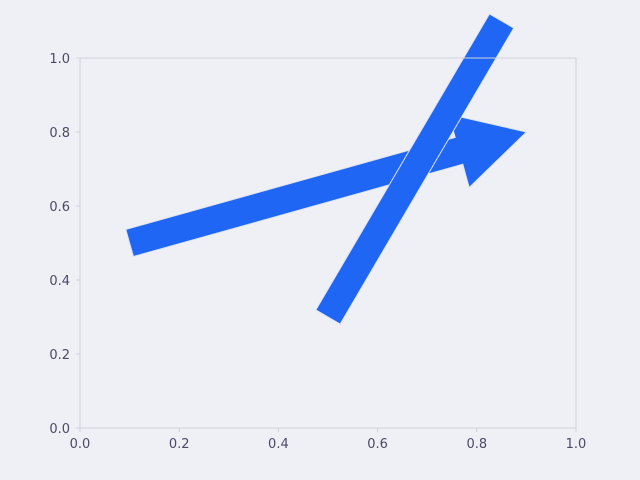  What do you see at coordinates (377, 444) in the screenshot?
I see `x-tick-label: 0.6` at bounding box center [377, 444].